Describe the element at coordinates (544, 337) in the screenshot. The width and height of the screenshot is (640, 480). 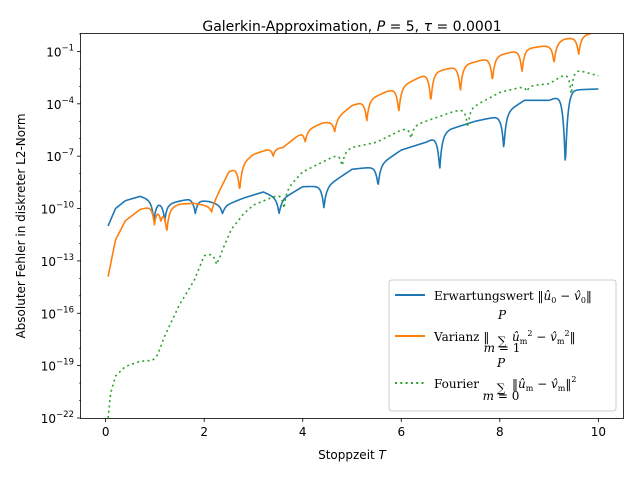
I see `svg-text: ûm2 − v̂m2‖` at that location.